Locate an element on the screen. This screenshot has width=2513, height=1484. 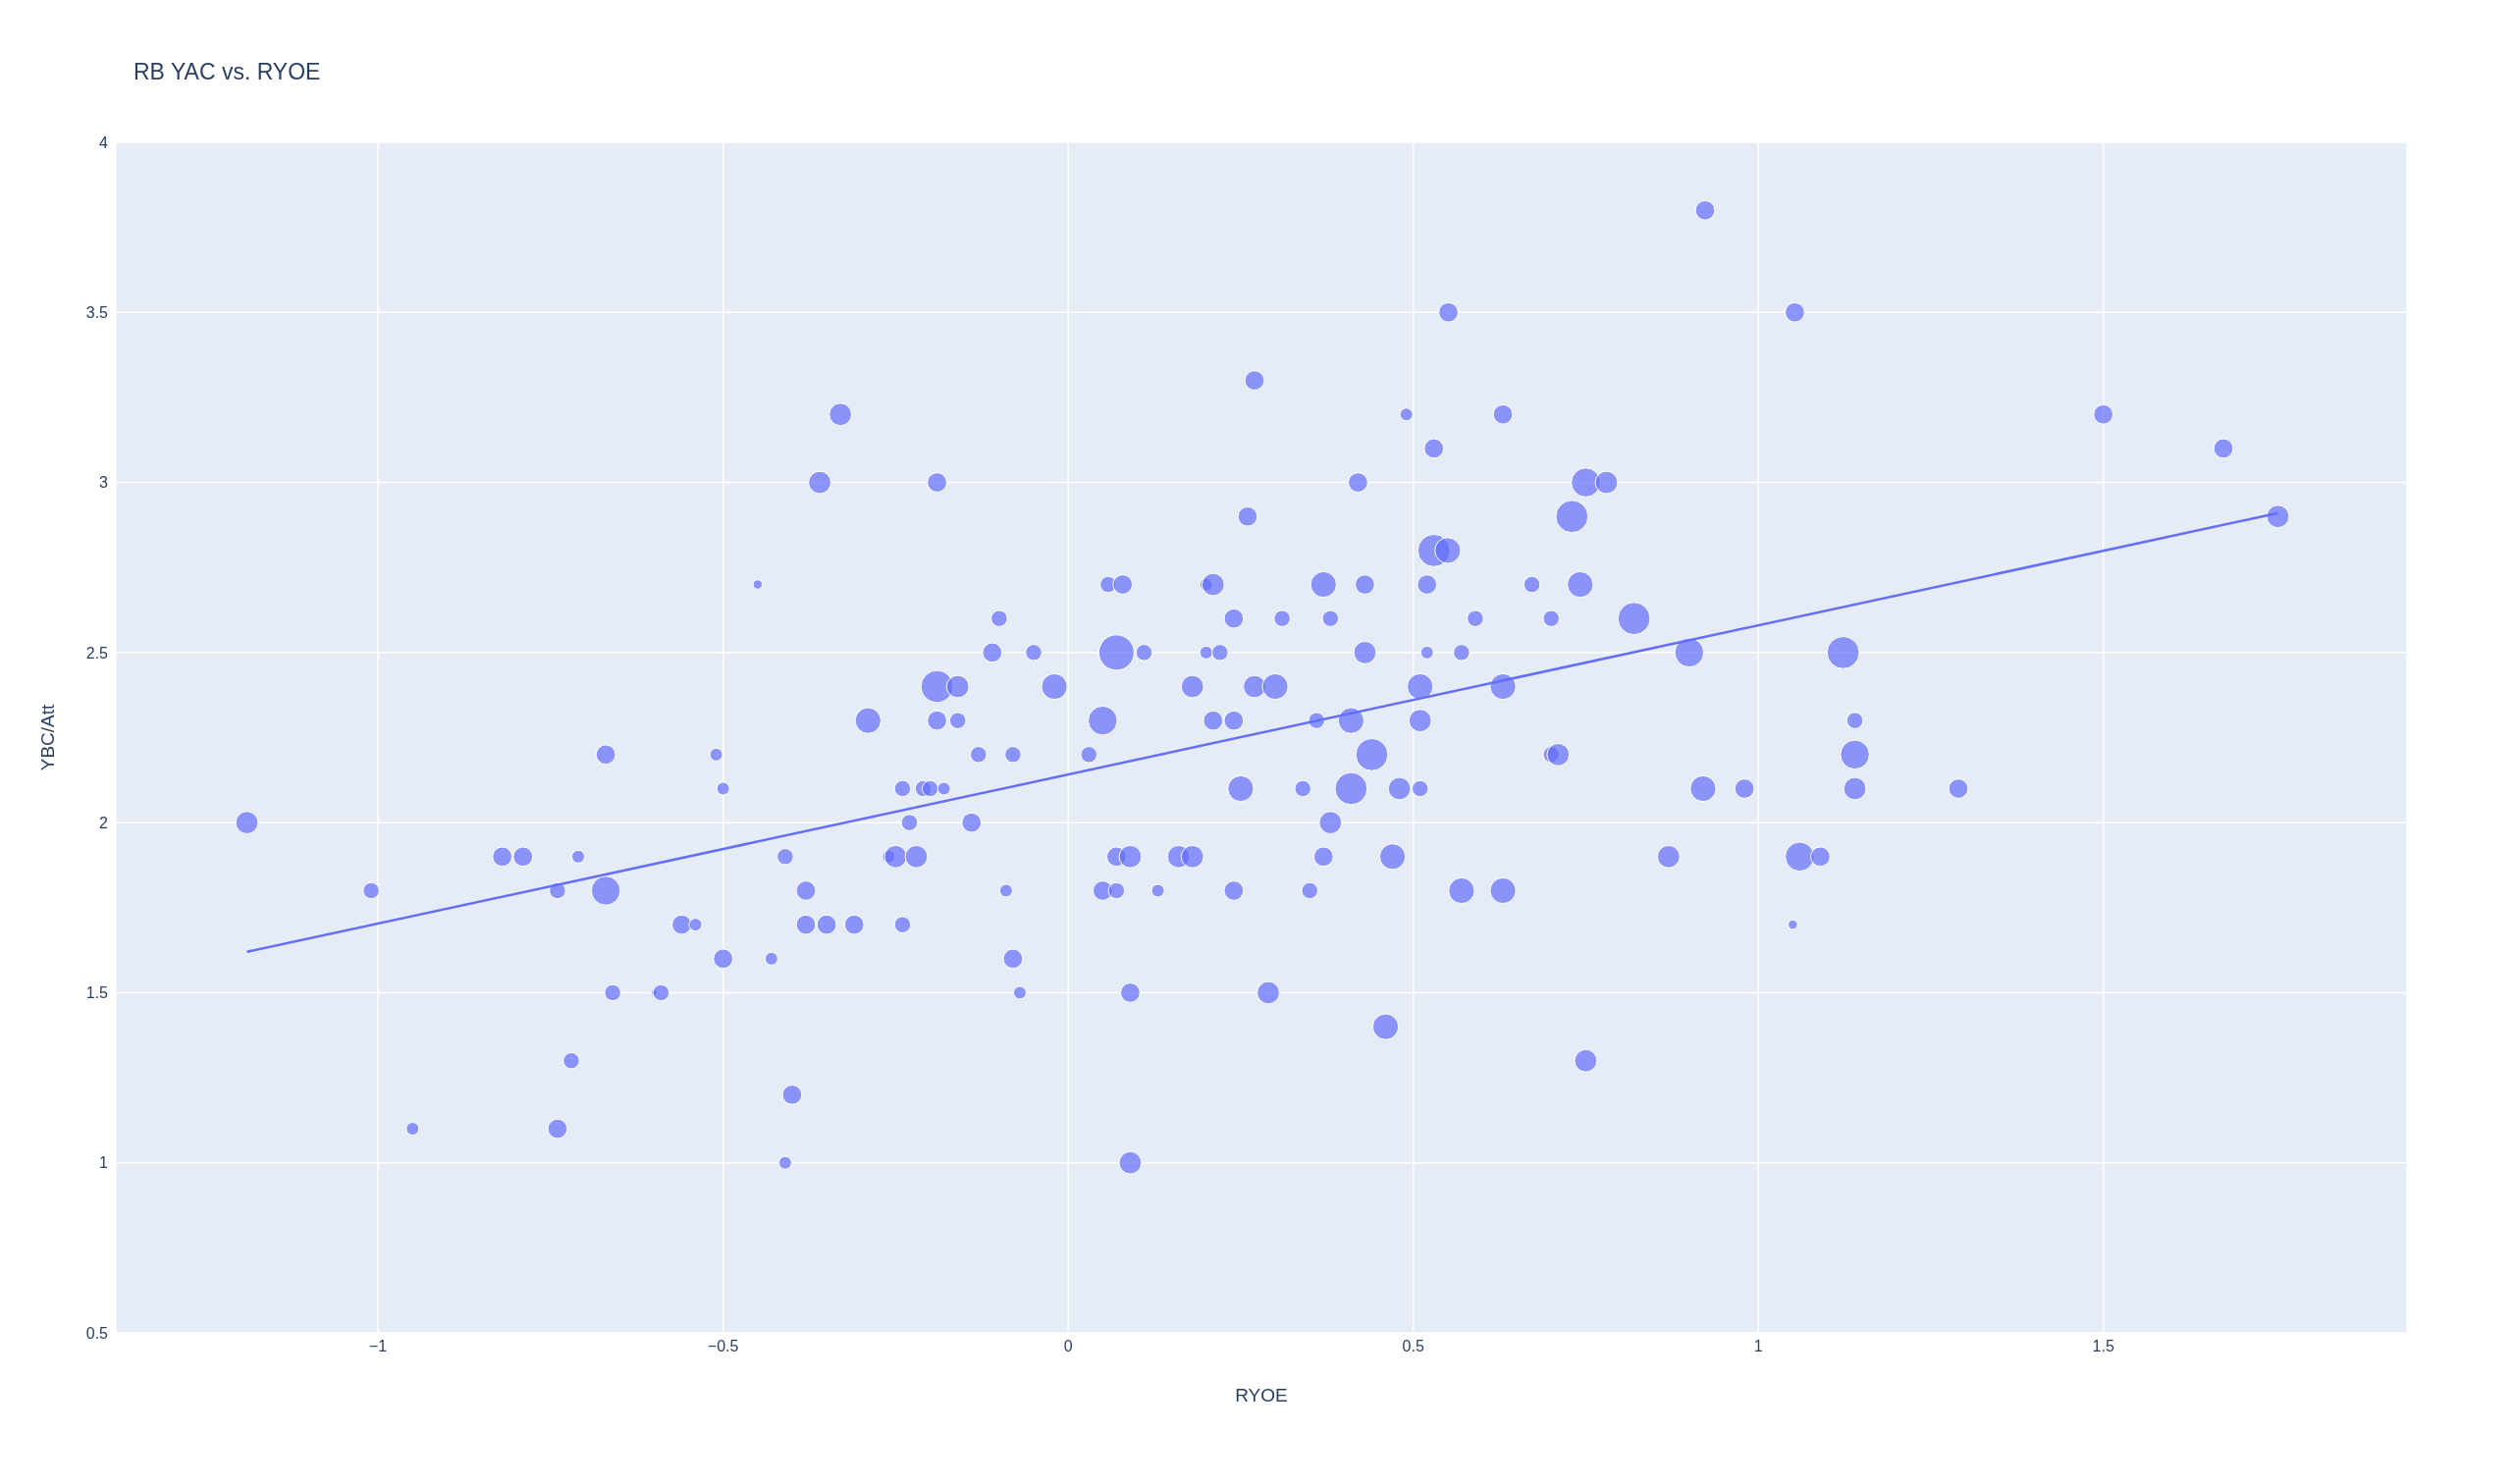
y-tick-label: 2.5 is located at coordinates (97, 653).